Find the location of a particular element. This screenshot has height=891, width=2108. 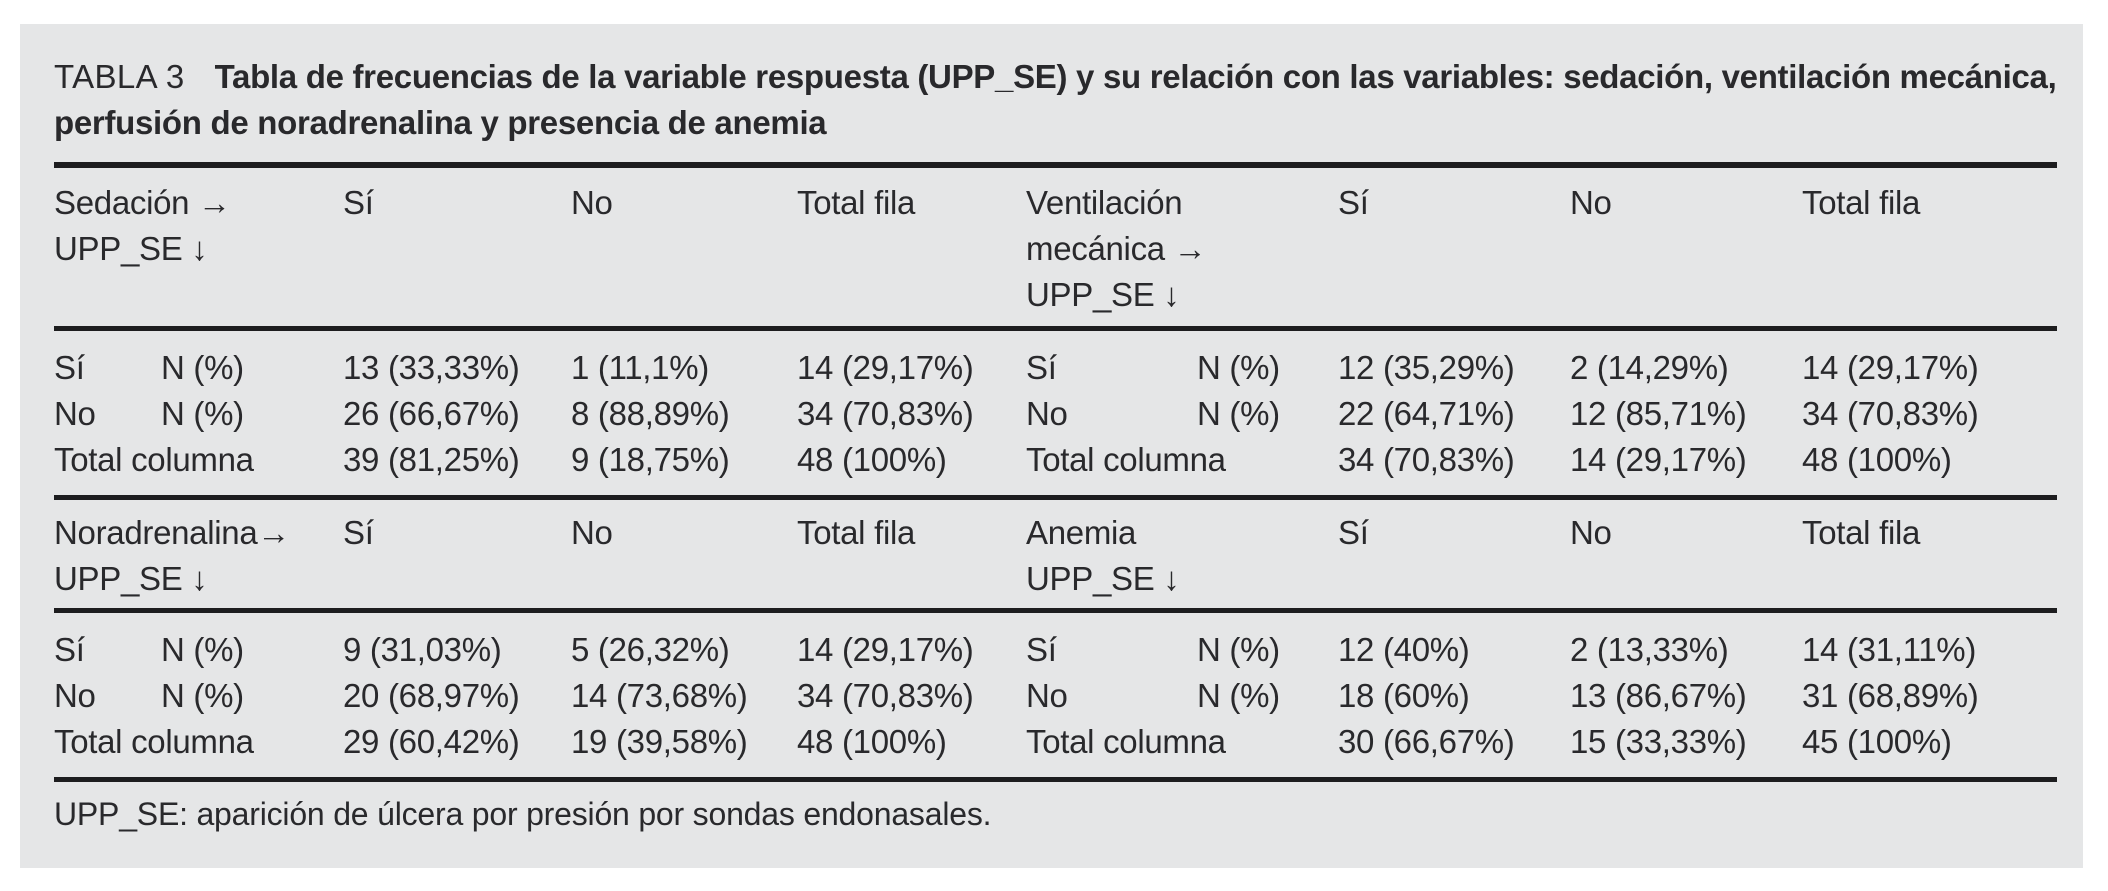

table-cell: 2 (14,29%) is located at coordinates (1649, 367).